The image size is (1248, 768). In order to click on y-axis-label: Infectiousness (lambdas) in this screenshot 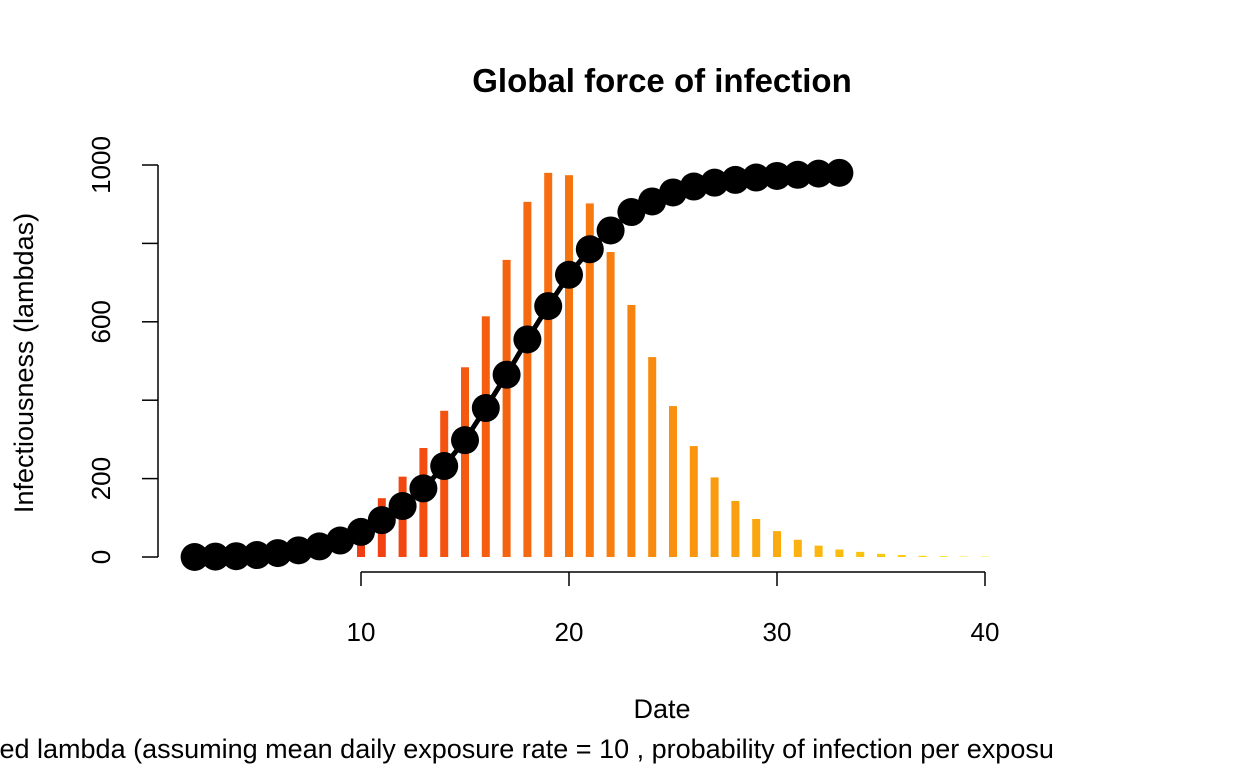, I will do `click(24, 363)`.